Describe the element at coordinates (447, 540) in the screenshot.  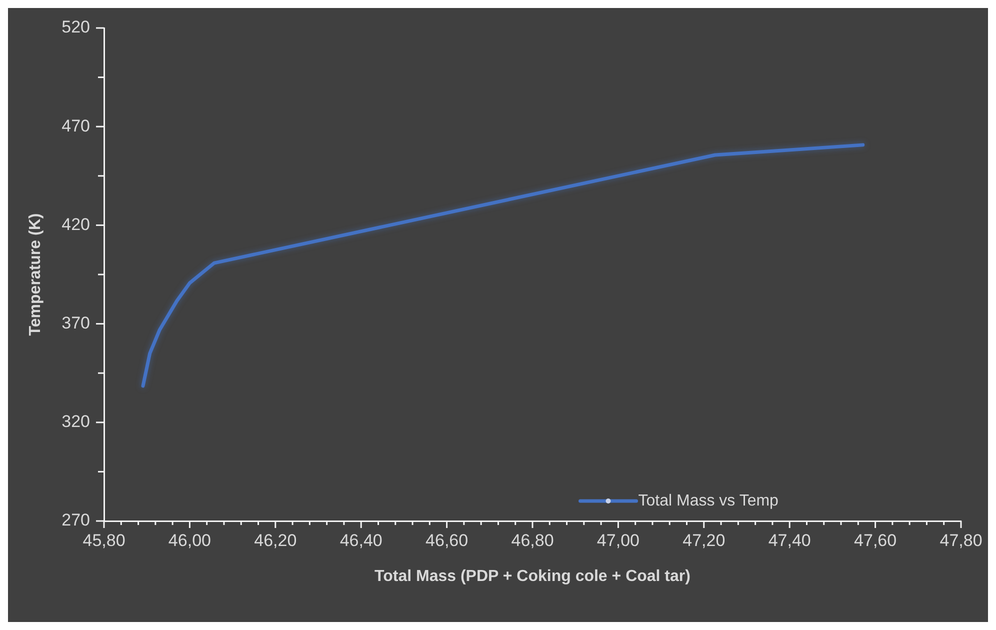
I see `x-tick-label: 46,60` at that location.